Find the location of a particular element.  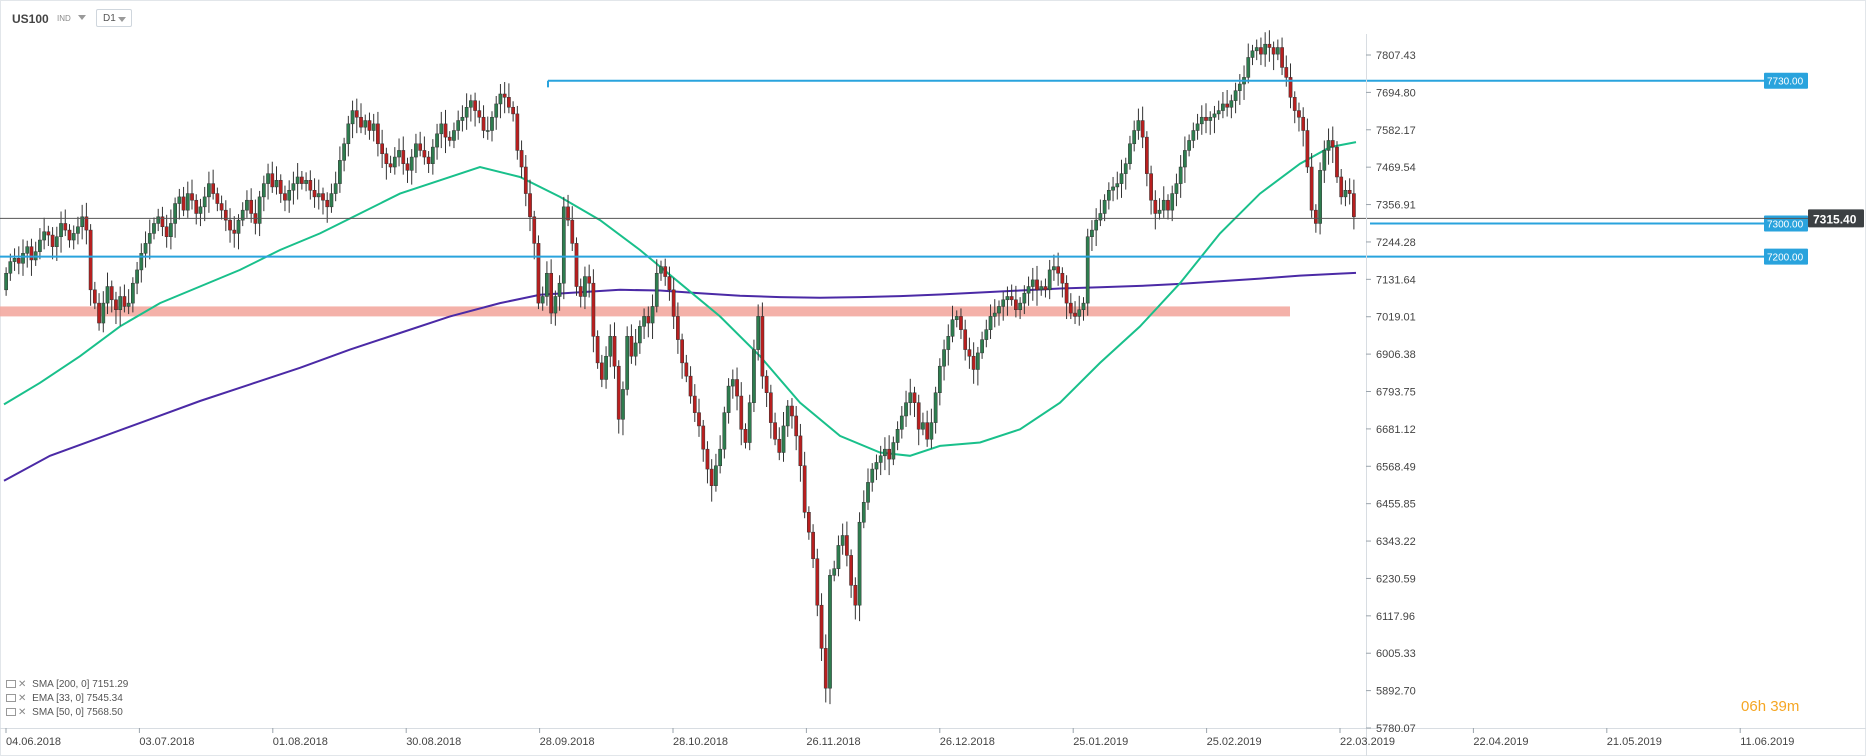

countdown-m-unit: m is located at coordinates (1793, 706).